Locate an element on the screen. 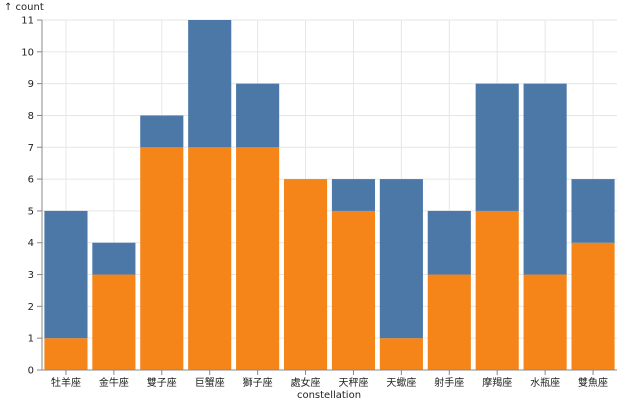  y-tick-label: 9 is located at coordinates (31, 84).